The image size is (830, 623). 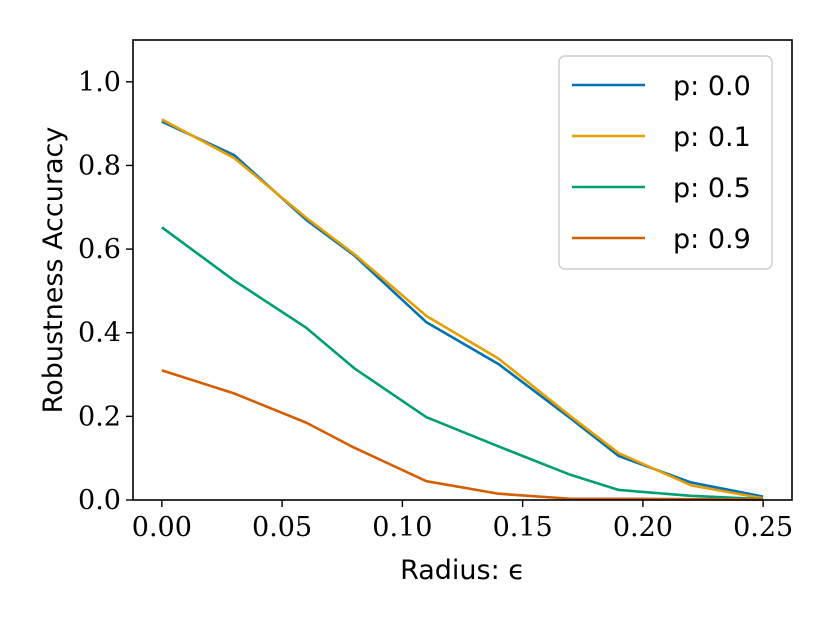 I want to click on legend-label: p: 0.0, so click(x=712, y=86).